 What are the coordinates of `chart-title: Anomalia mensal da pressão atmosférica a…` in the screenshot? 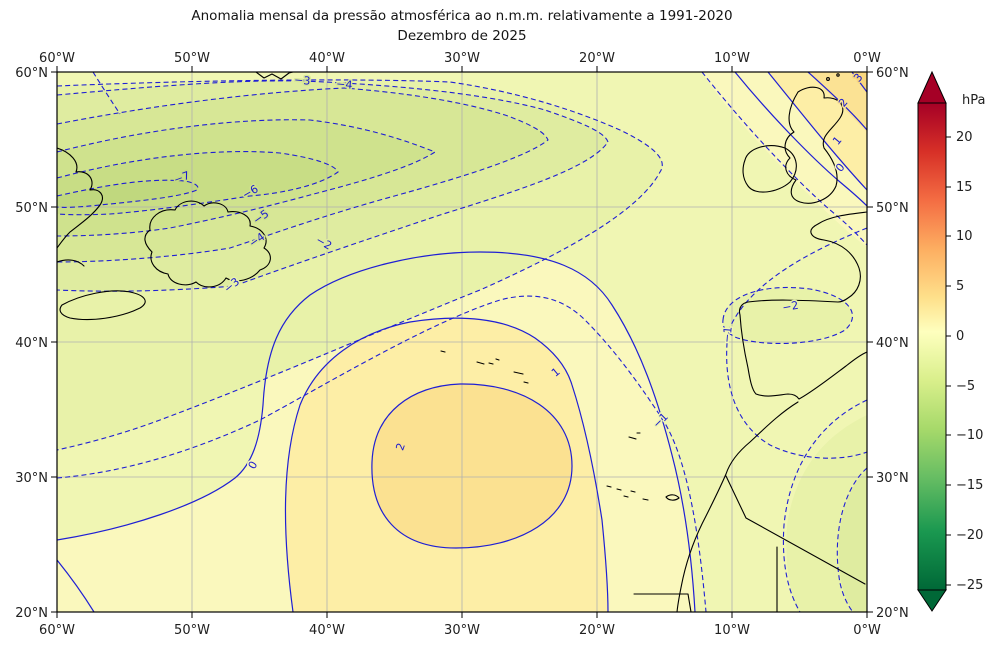 It's located at (461, 16).